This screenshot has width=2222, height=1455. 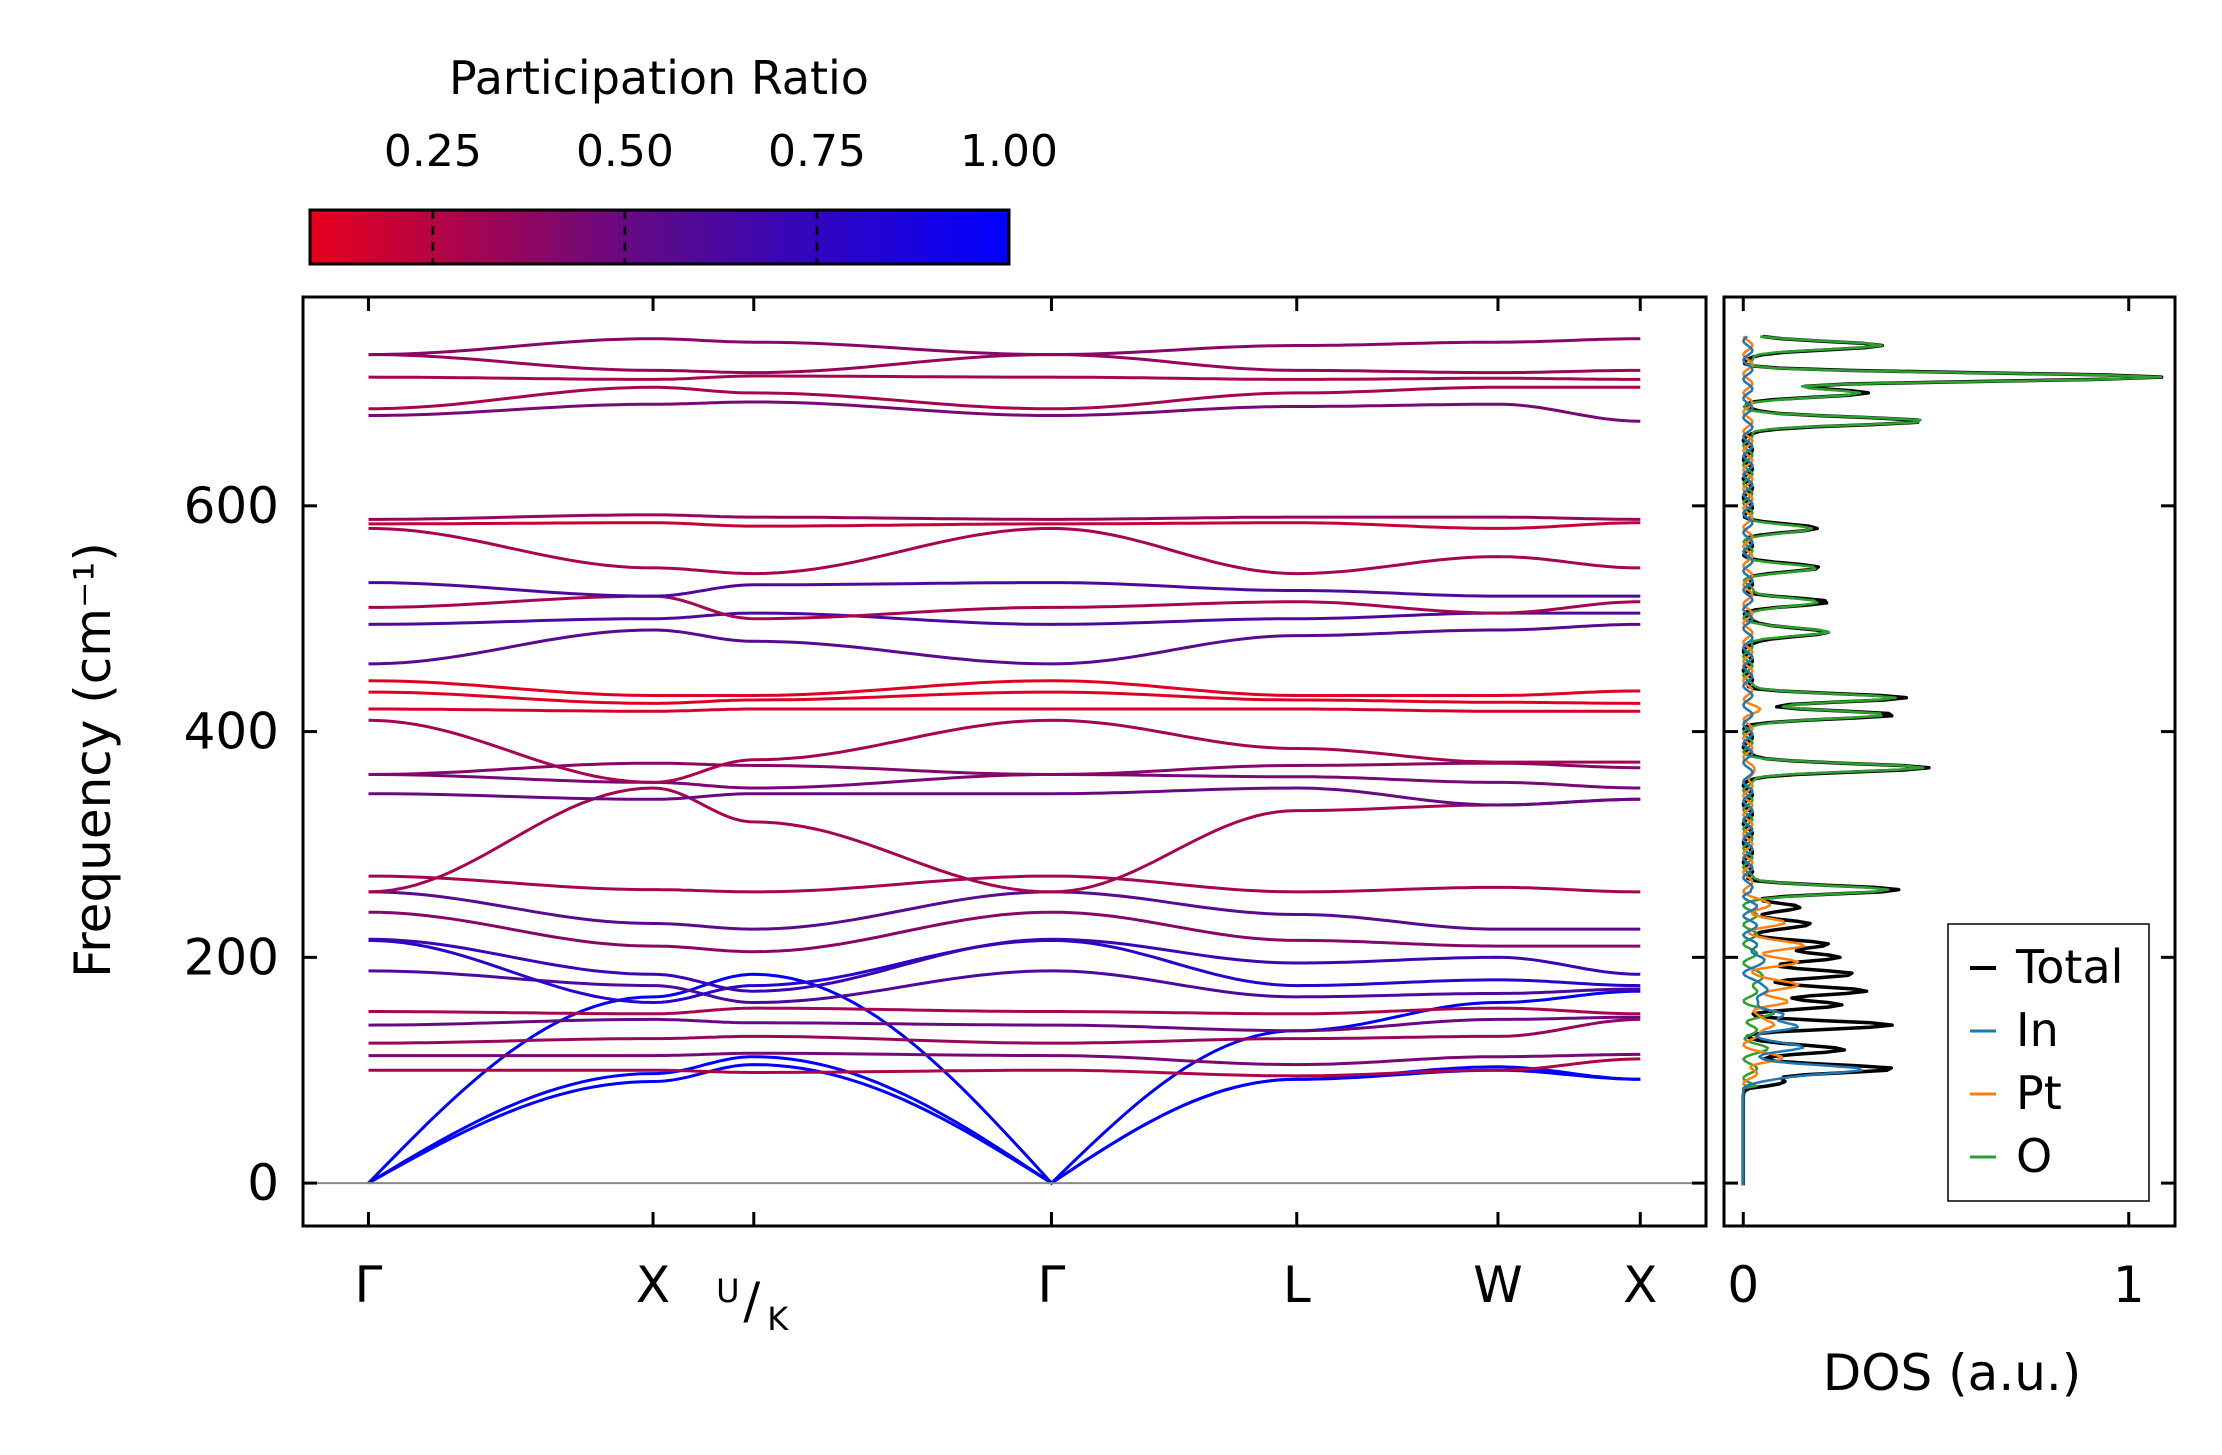 What do you see at coordinates (721, 151) in the screenshot?
I see `colorbar-tick-labels: 0.25 0.50 0.75 1.00` at bounding box center [721, 151].